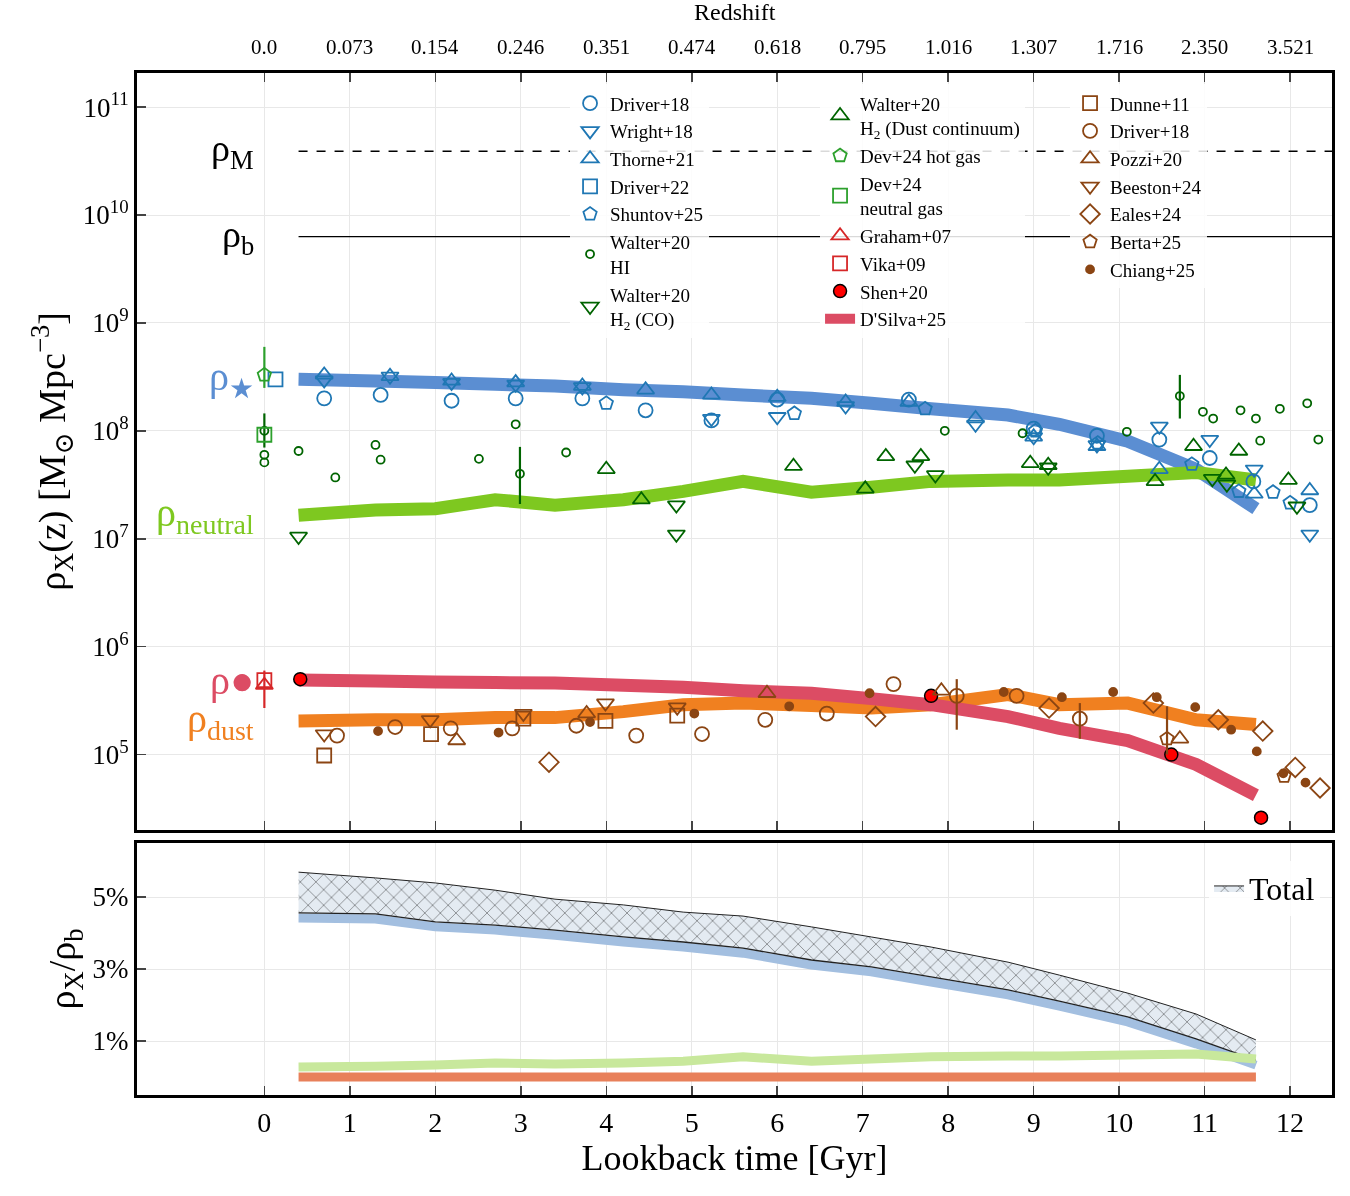 Image resolution: width=1350 pixels, height=1196 pixels. I want to click on text: 0.351, so click(607, 47).